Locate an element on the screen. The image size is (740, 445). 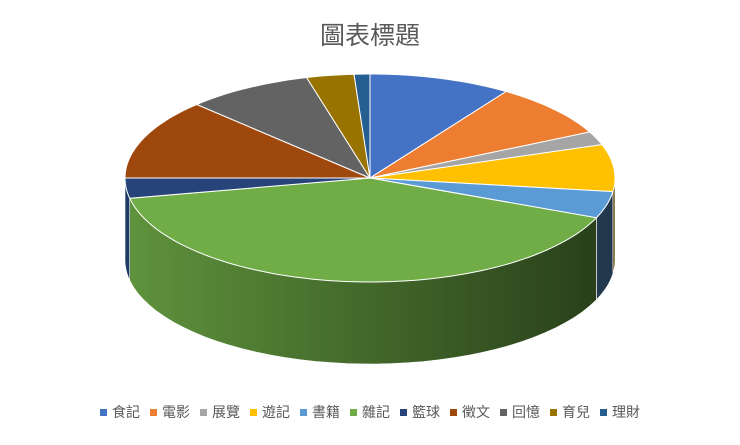
legend: 食記 電影 展覽 遊記 書籍 雜記 籃球 徵文 回憶 育兒 理財 is located at coordinates (370, 412).